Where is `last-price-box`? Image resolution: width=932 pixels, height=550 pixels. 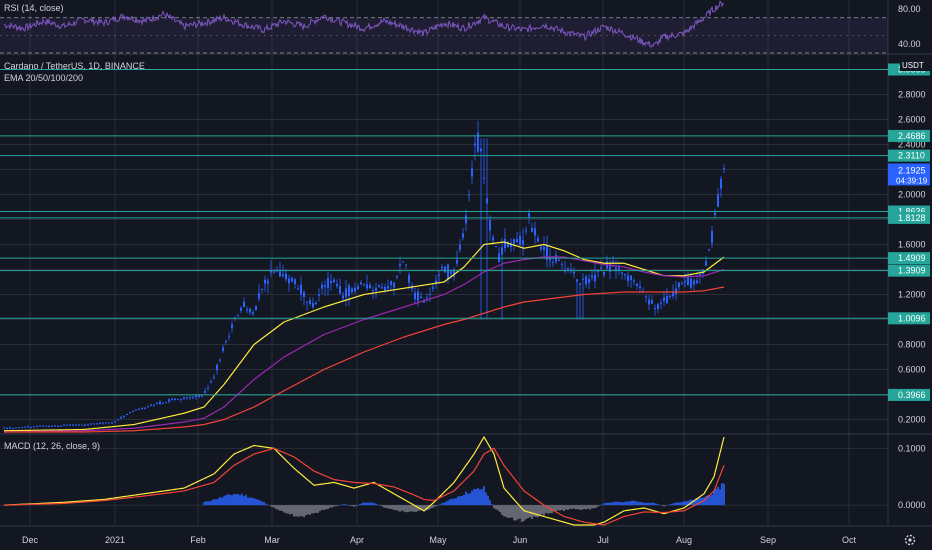
last-price-box is located at coordinates (909, 174).